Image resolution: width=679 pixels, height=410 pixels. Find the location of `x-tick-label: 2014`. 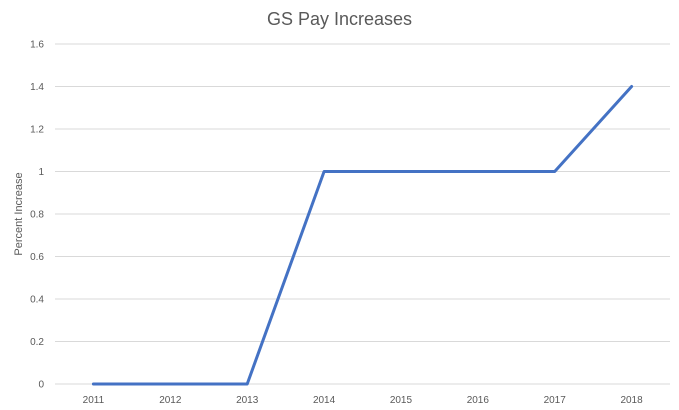

x-tick-label: 2014 is located at coordinates (324, 400).